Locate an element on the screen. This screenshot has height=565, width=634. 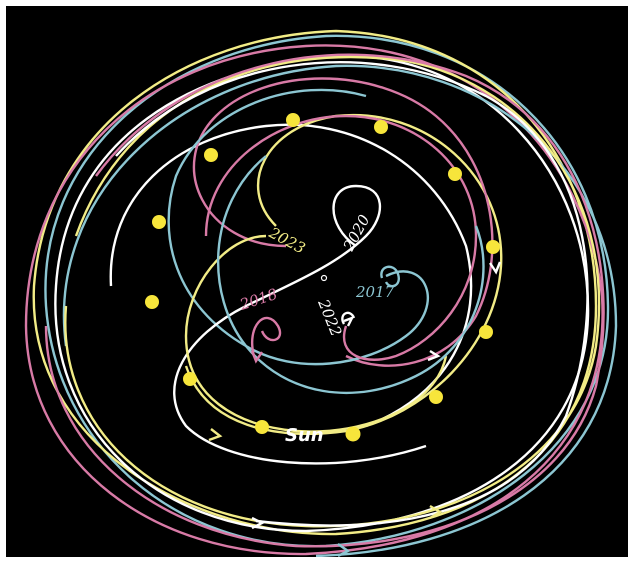
curl-2017 is located at coordinates (390, 276).